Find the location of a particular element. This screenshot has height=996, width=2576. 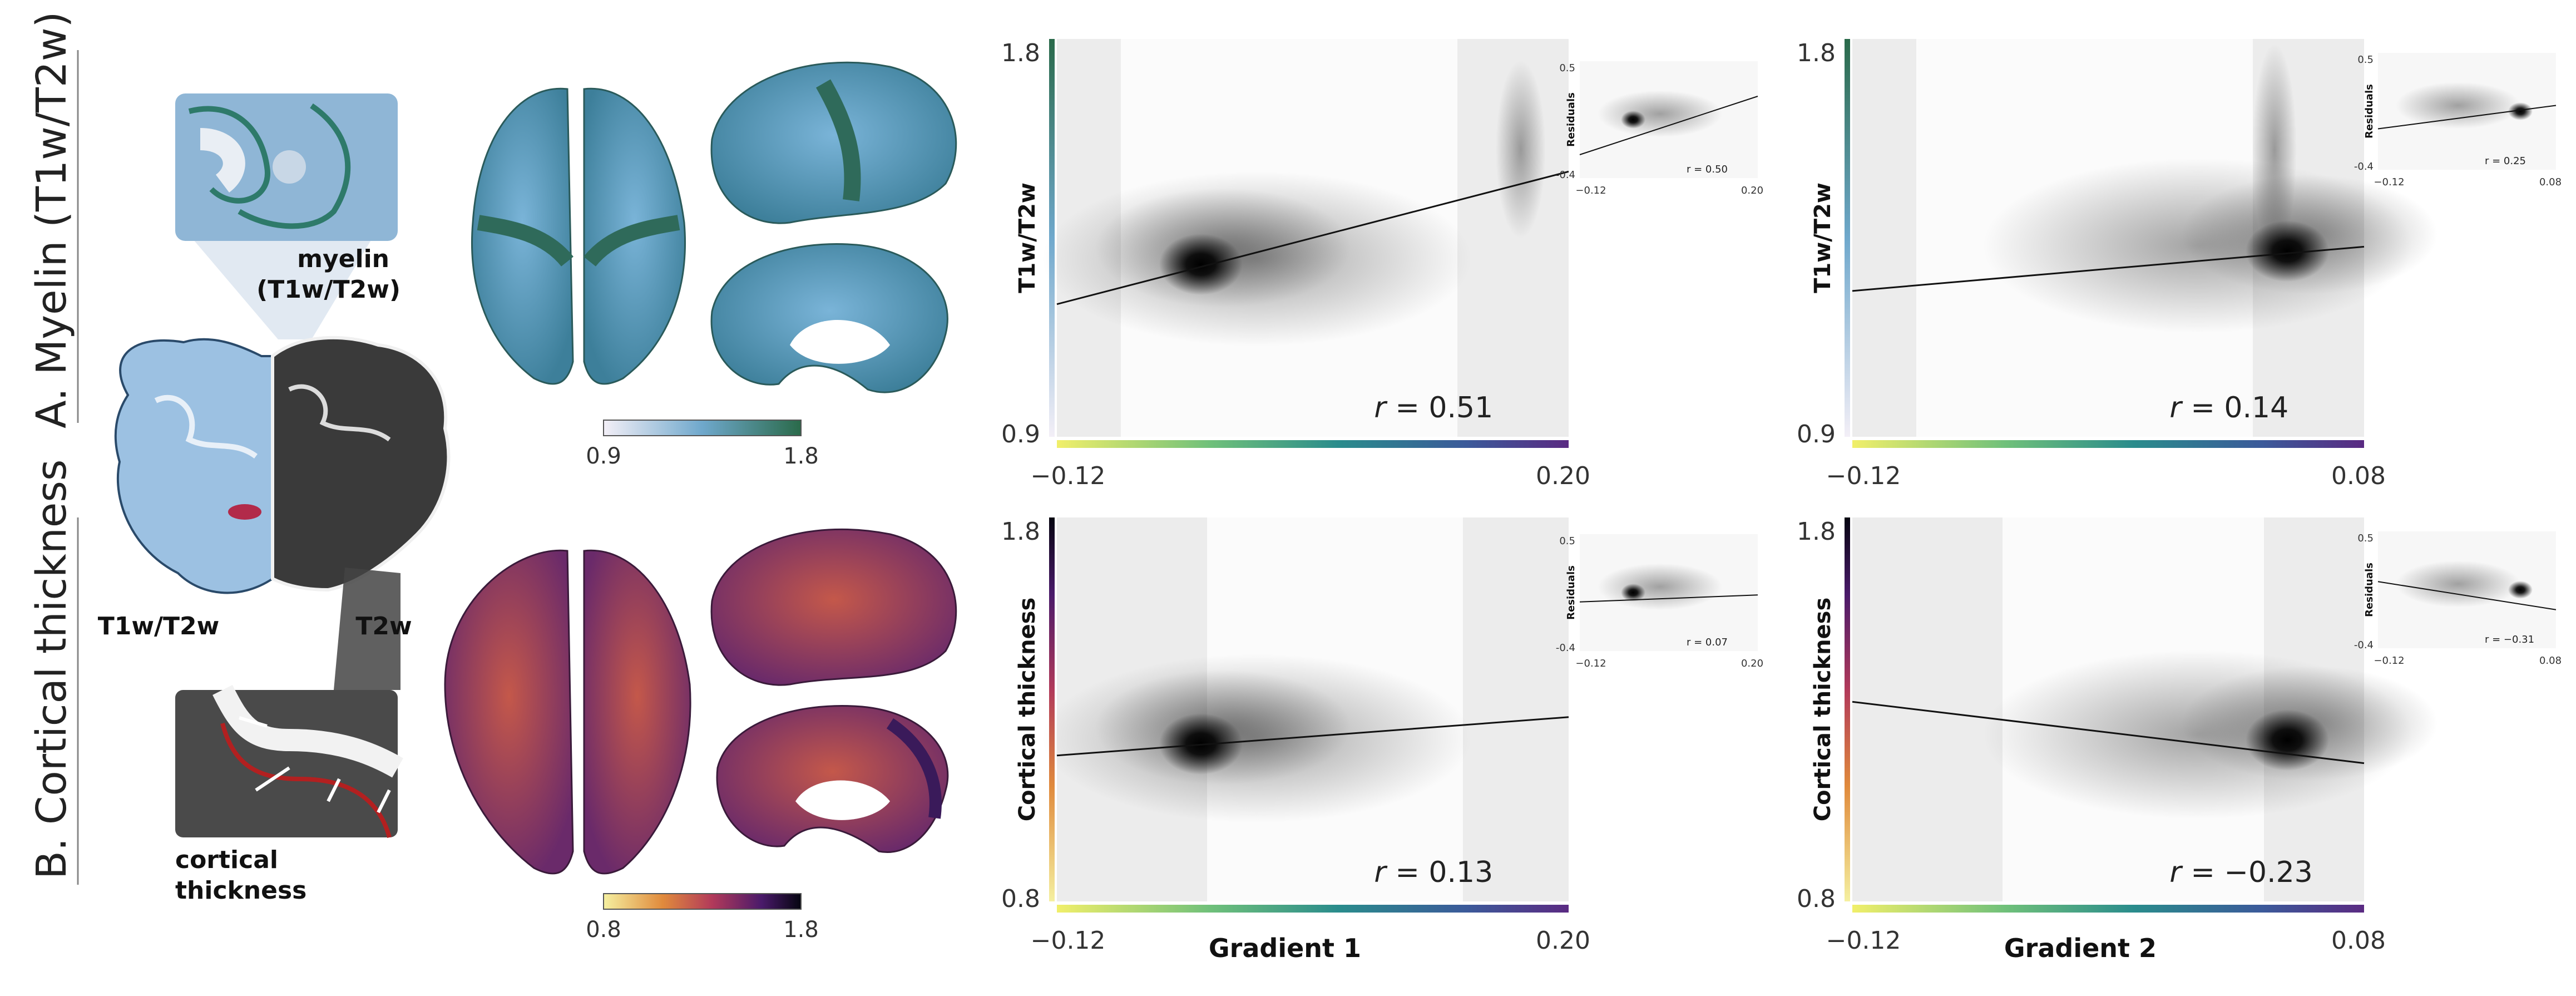

density-tail is located at coordinates (1520, 149).